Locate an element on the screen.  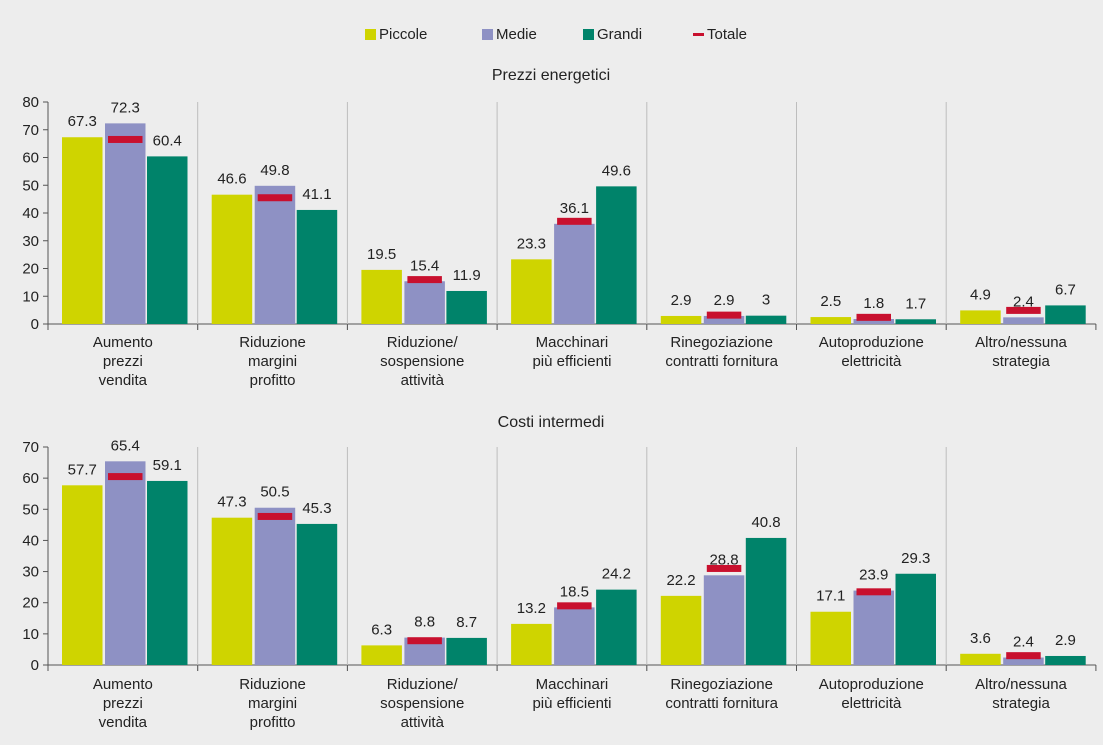
panel-1-value-label-grandi: 3 is located at coordinates (766, 300).